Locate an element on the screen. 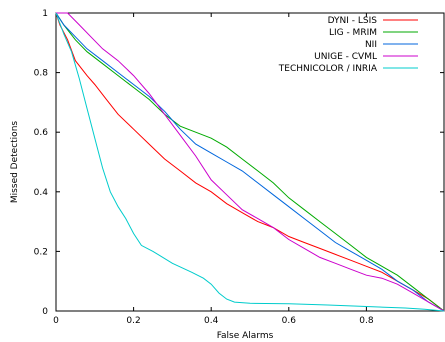  x-axis-label: False Alarms is located at coordinates (245, 336).